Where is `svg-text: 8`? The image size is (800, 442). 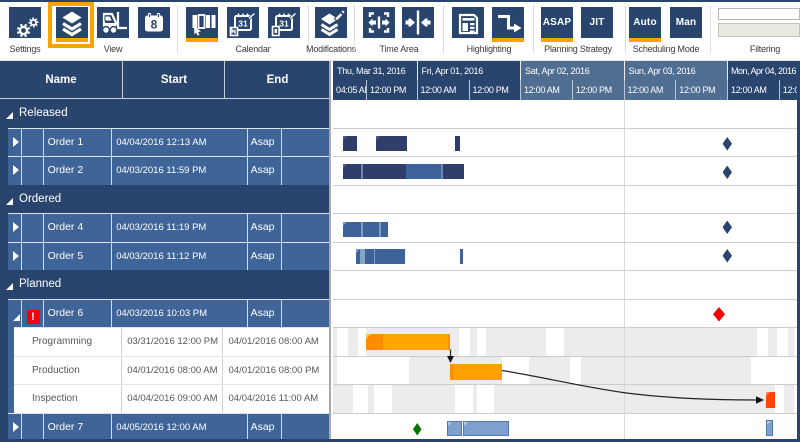 svg-text: 8 is located at coordinates (154, 25).